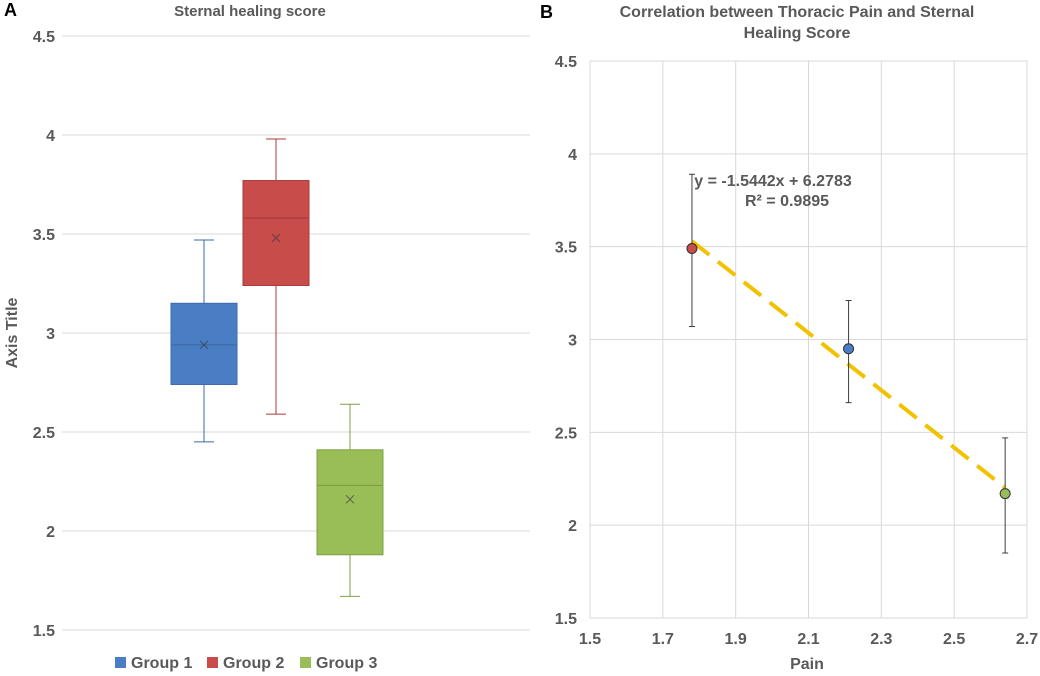 Image resolution: width=1040 pixels, height=676 pixels. I want to click on panel-b-label: B, so click(546, 12).